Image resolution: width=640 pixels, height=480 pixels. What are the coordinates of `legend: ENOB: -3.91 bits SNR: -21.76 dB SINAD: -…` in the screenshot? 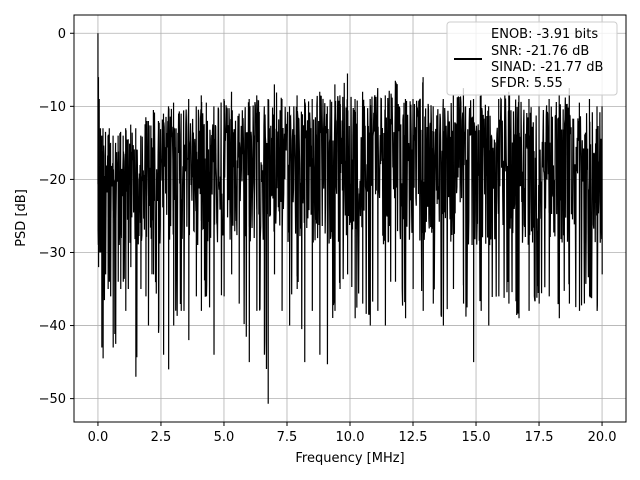 It's located at (532, 58).